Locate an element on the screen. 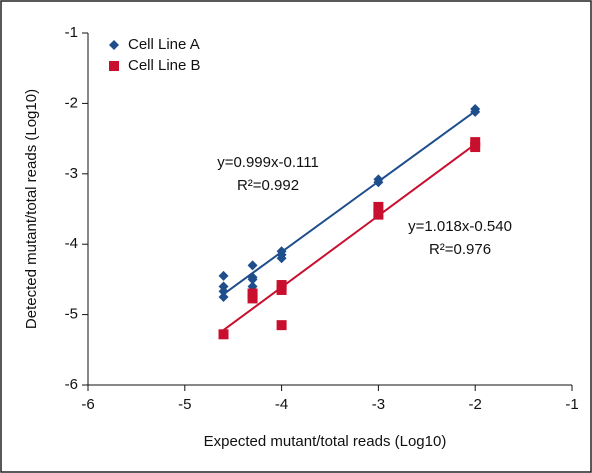  y-axis-label: Detected mutant/total reads (Log10) is located at coordinates (31, 209).